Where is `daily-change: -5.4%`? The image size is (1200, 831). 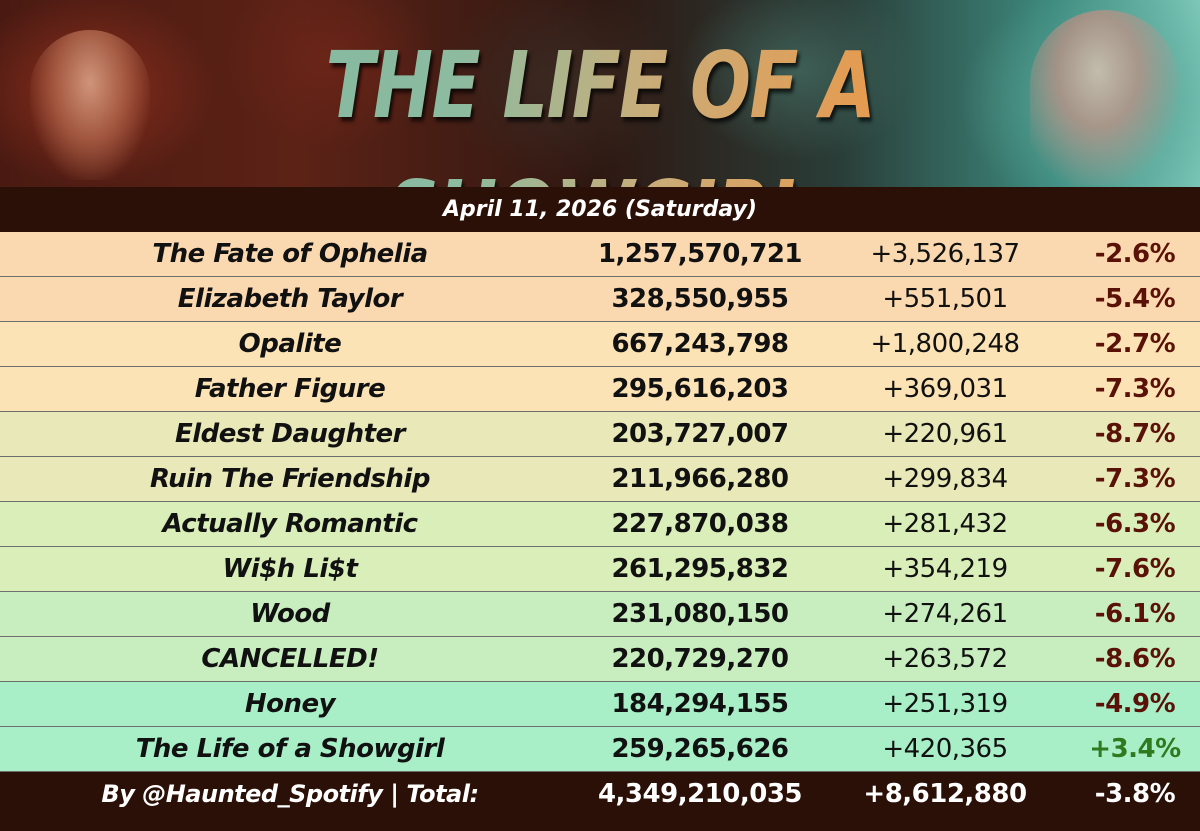
daily-change: -5.4% is located at coordinates (1135, 299).